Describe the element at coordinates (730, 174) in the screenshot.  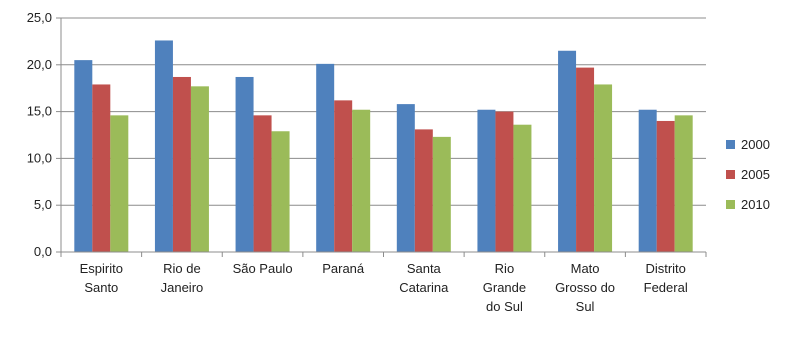
I see `legend-swatch-2005` at that location.